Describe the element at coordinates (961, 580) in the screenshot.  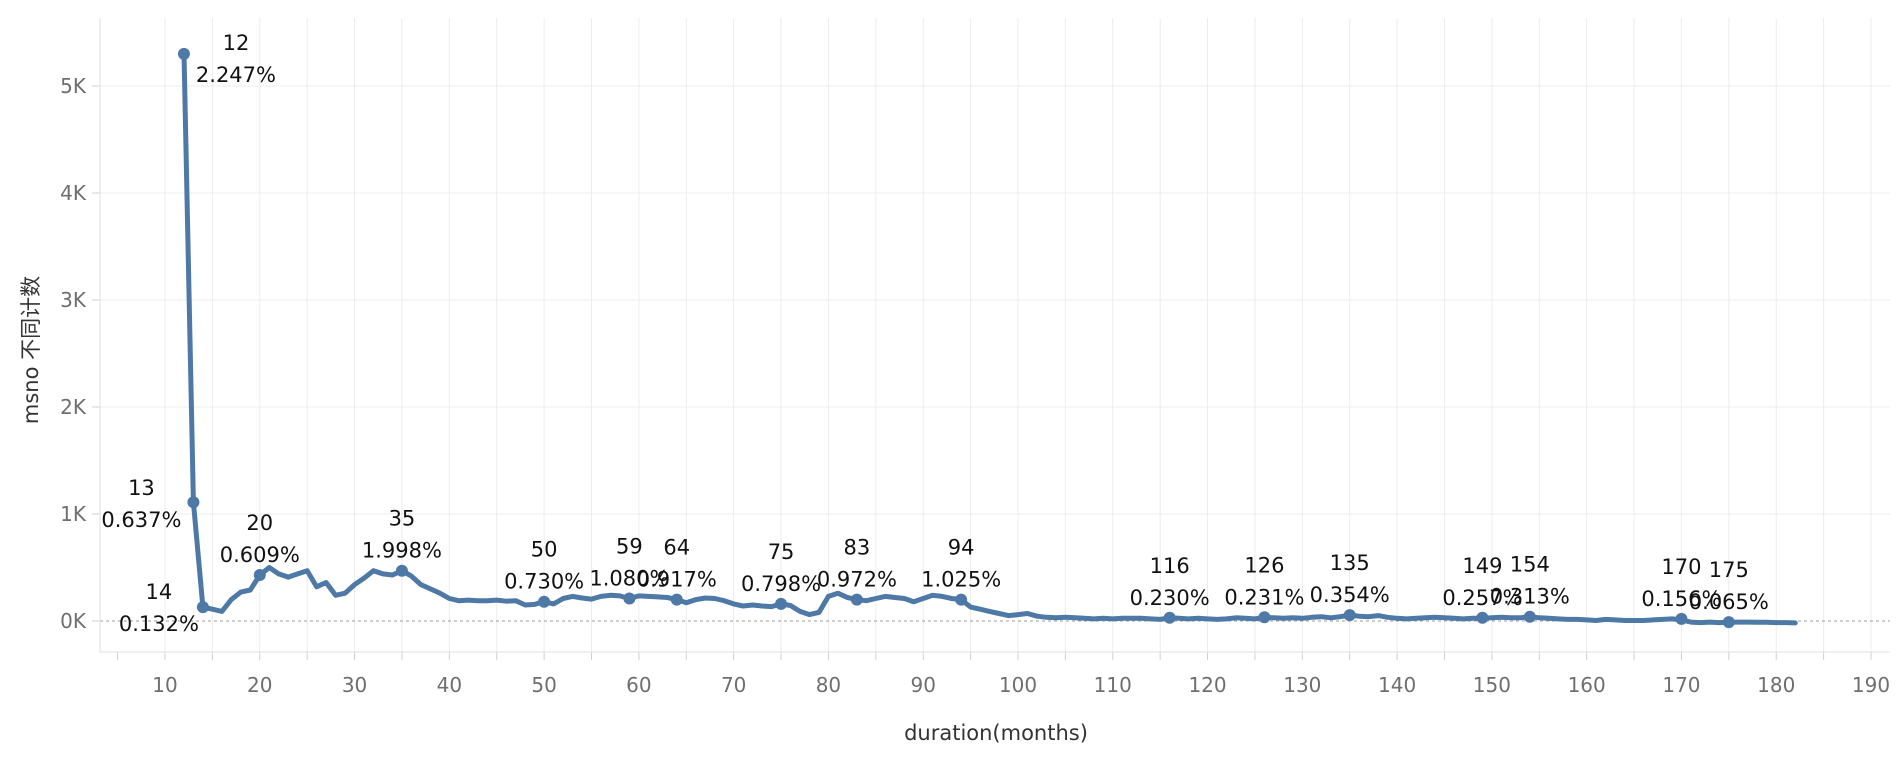
I see `data-label-percent: 1.025%` at that location.